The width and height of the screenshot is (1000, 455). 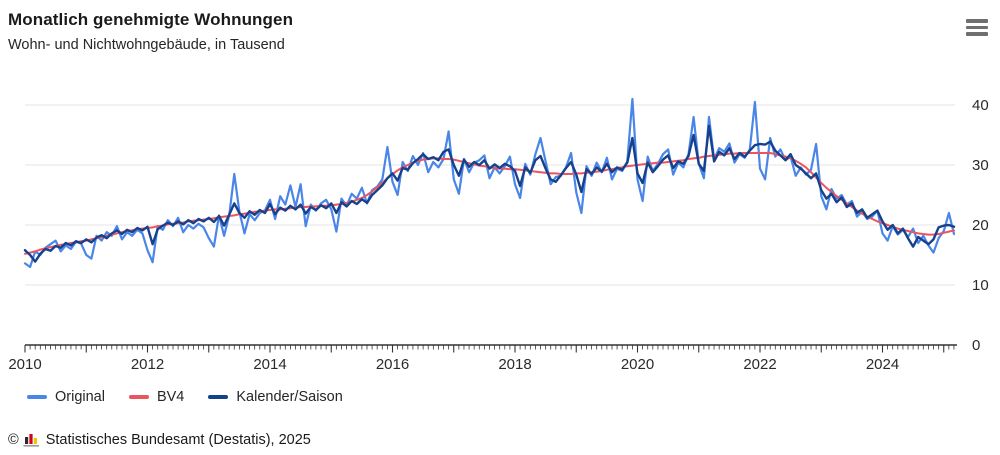 I want to click on legend-item-kalender-saison: Kalender/Saison, so click(x=275, y=397).